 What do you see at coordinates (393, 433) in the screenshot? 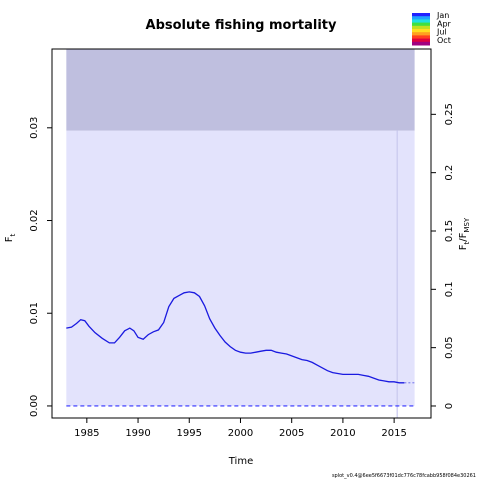
I see `x-tick-label: 2015` at bounding box center [393, 433].